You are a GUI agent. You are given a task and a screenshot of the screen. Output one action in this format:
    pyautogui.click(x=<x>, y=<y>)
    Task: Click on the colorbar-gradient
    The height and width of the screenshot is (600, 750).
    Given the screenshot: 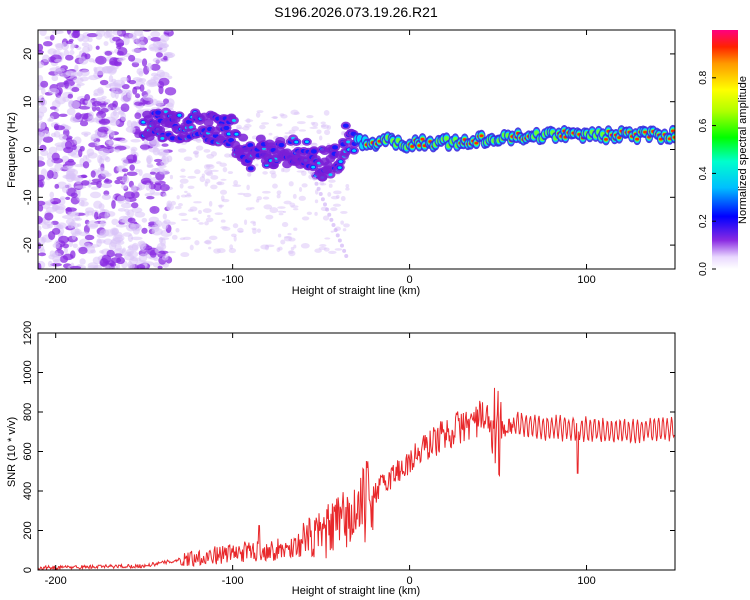 What is the action you would take?
    pyautogui.click(x=725, y=149)
    